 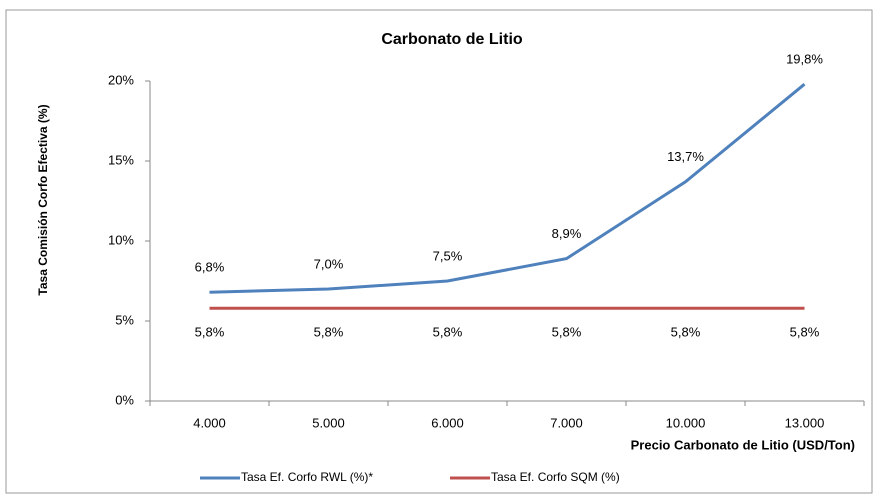 I want to click on chart-title: Carbonato de Litio, so click(x=452, y=39).